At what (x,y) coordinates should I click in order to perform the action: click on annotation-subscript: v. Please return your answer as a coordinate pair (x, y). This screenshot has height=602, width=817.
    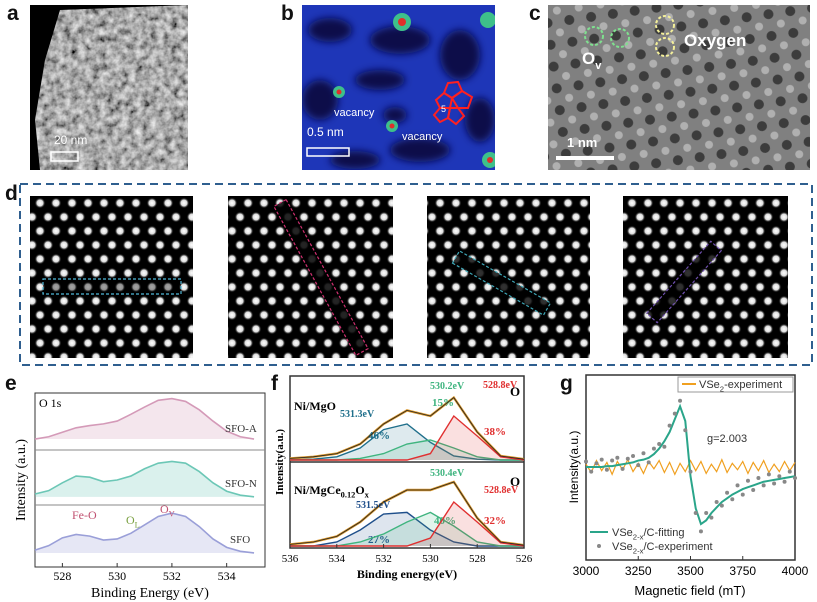
    Looking at the image, I should click on (598, 66).